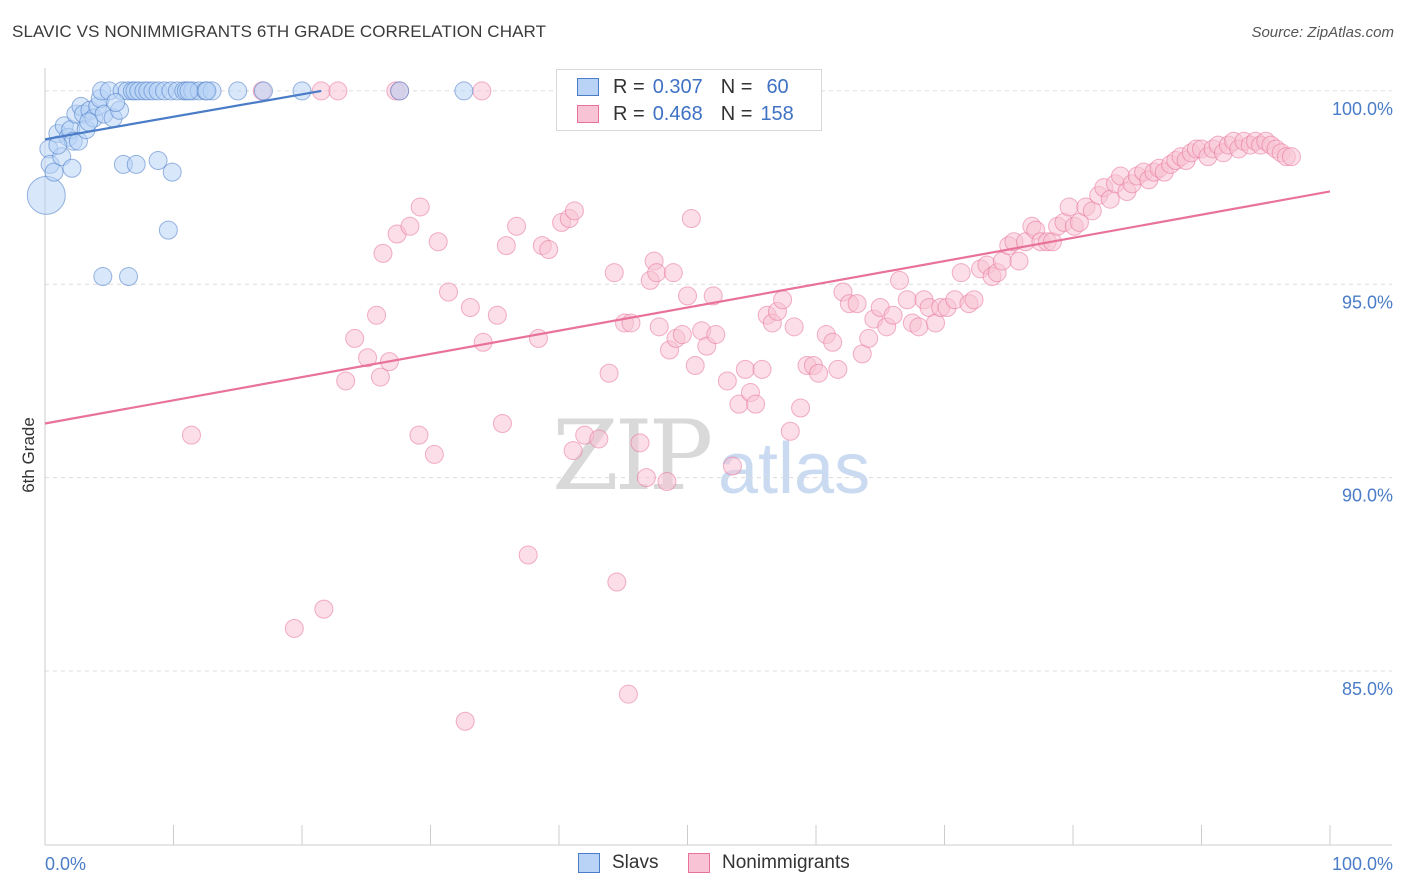 The height and width of the screenshot is (892, 1406). I want to click on legend-row-slavs: R = 0.307 N = 60, so click(683, 87).